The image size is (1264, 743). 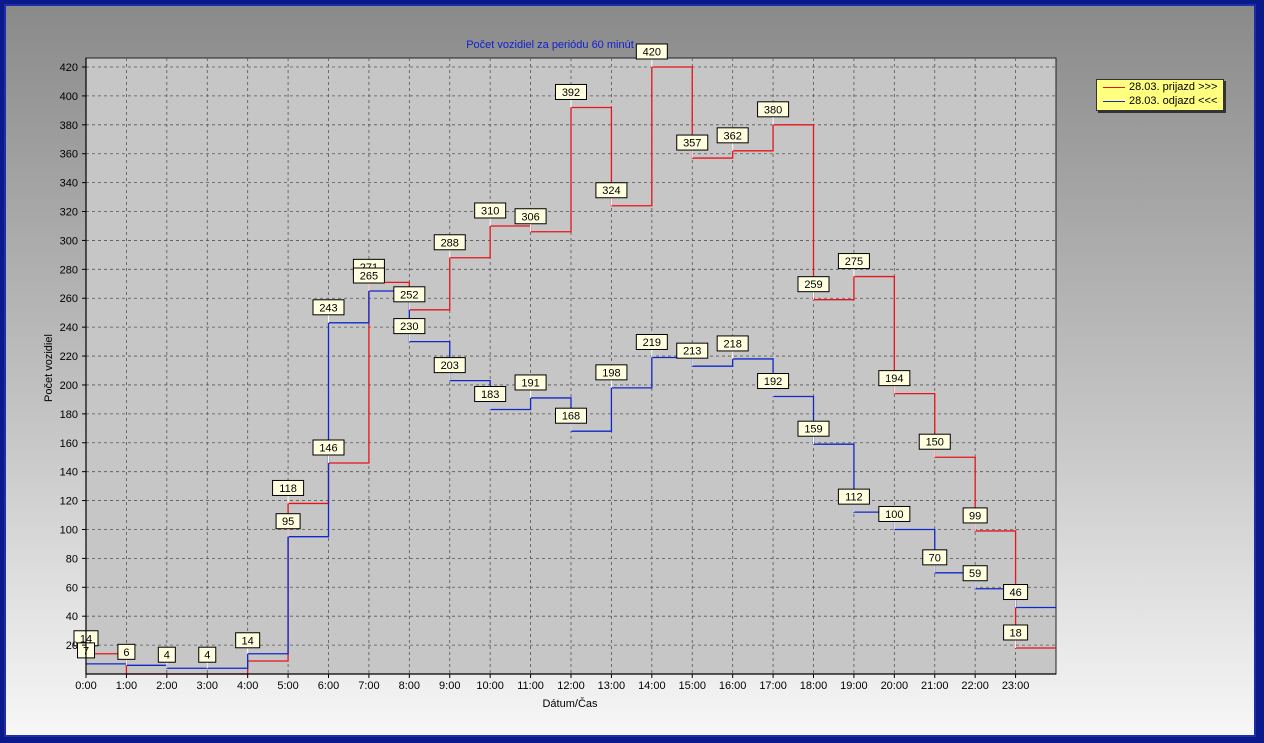 What do you see at coordinates (571, 686) in the screenshot?
I see `x-tick-label: 12:00` at bounding box center [571, 686].